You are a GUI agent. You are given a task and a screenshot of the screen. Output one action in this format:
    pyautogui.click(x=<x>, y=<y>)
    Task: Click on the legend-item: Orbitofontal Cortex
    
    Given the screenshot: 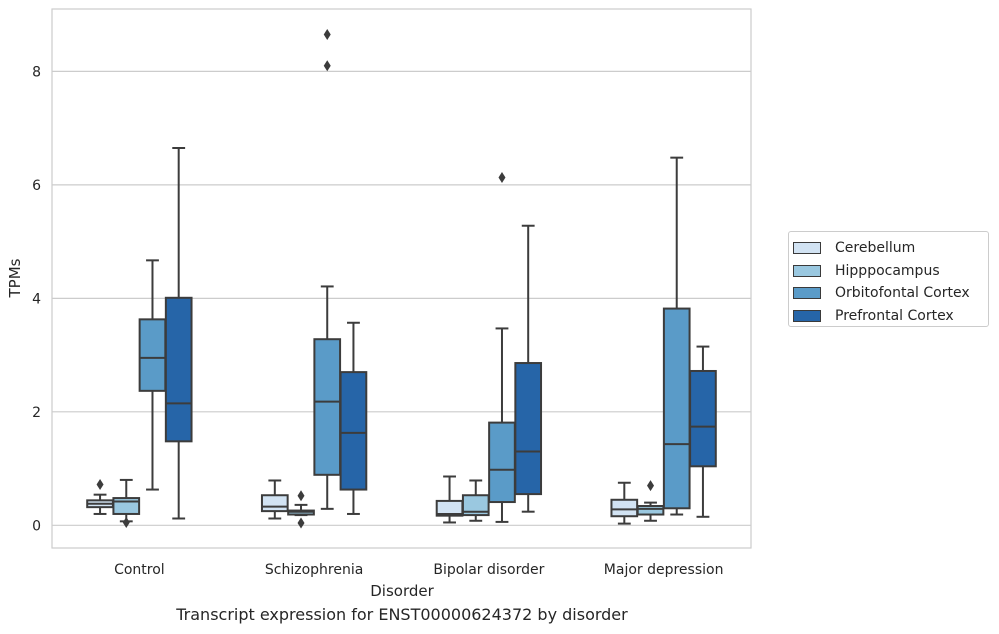 What is the action you would take?
    pyautogui.click(x=881, y=293)
    